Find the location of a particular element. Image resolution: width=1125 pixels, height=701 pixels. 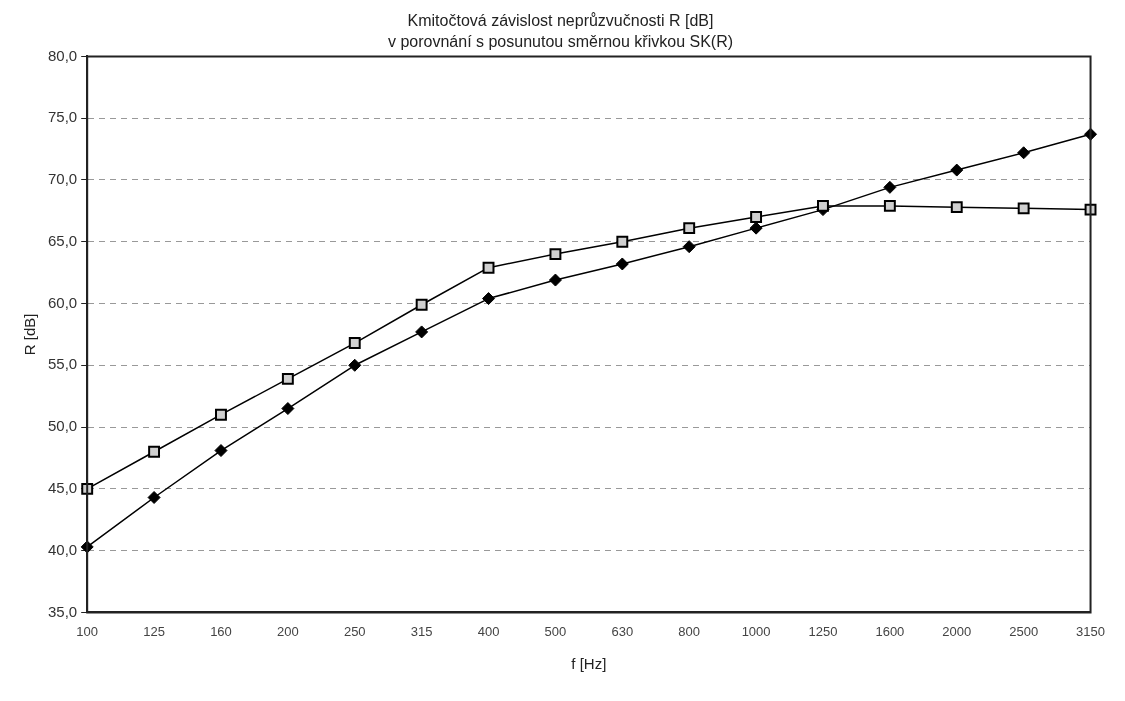

x-tick-label: 125 is located at coordinates (154, 631).